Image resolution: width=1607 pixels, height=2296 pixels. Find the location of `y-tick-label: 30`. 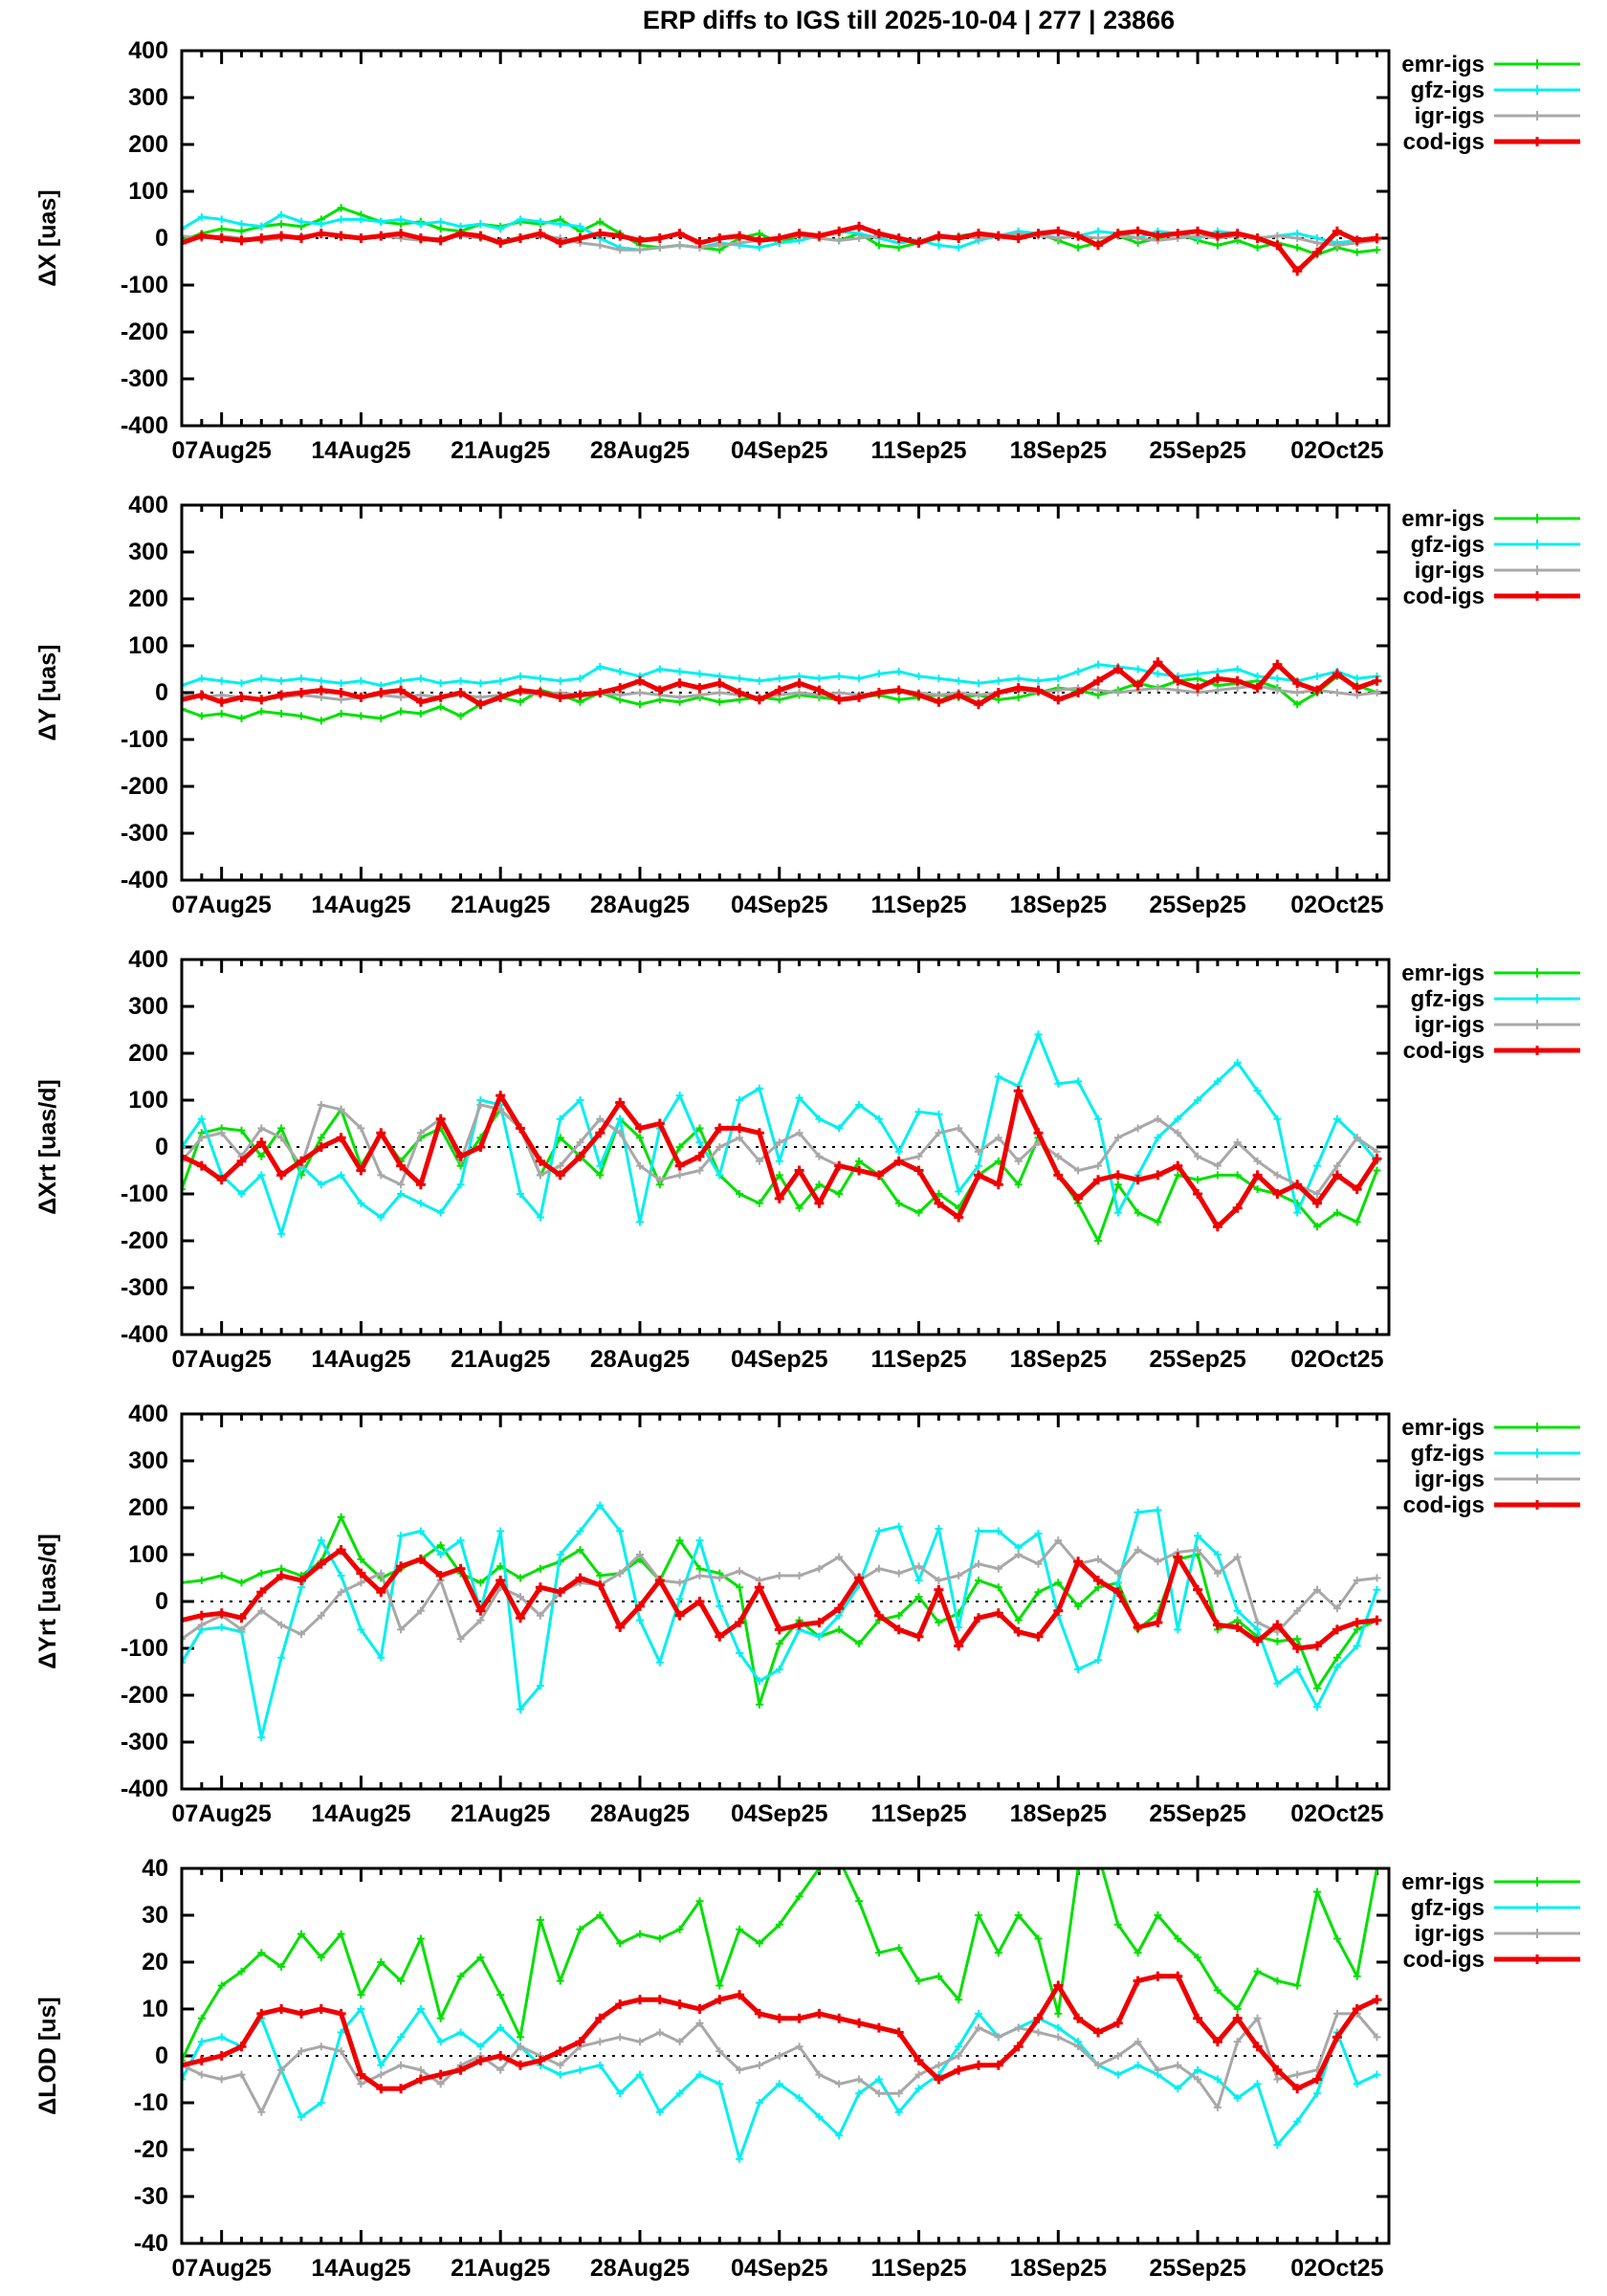

y-tick-label: 30 is located at coordinates (155, 1915).